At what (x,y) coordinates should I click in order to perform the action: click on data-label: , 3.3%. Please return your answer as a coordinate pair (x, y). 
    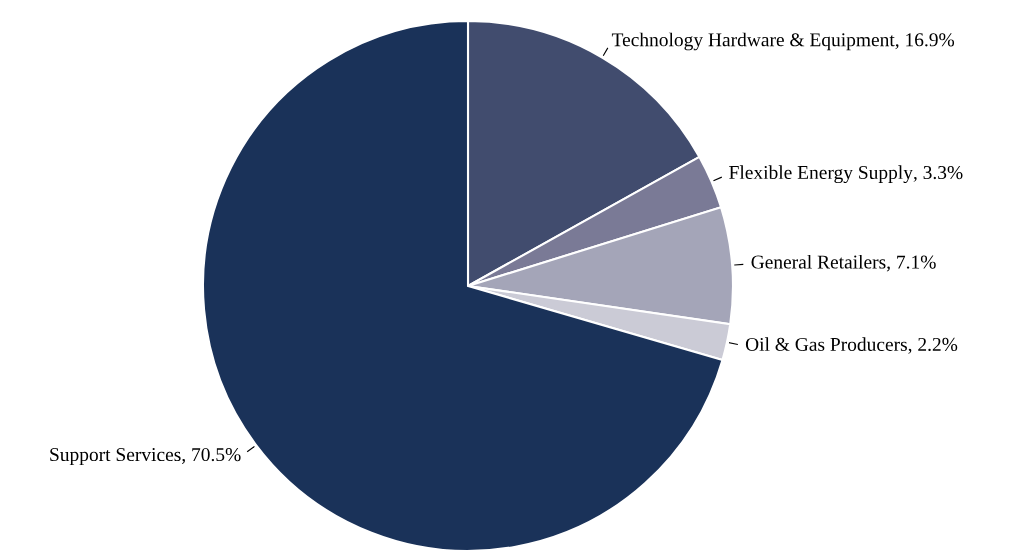
    Looking at the image, I should click on (938, 173).